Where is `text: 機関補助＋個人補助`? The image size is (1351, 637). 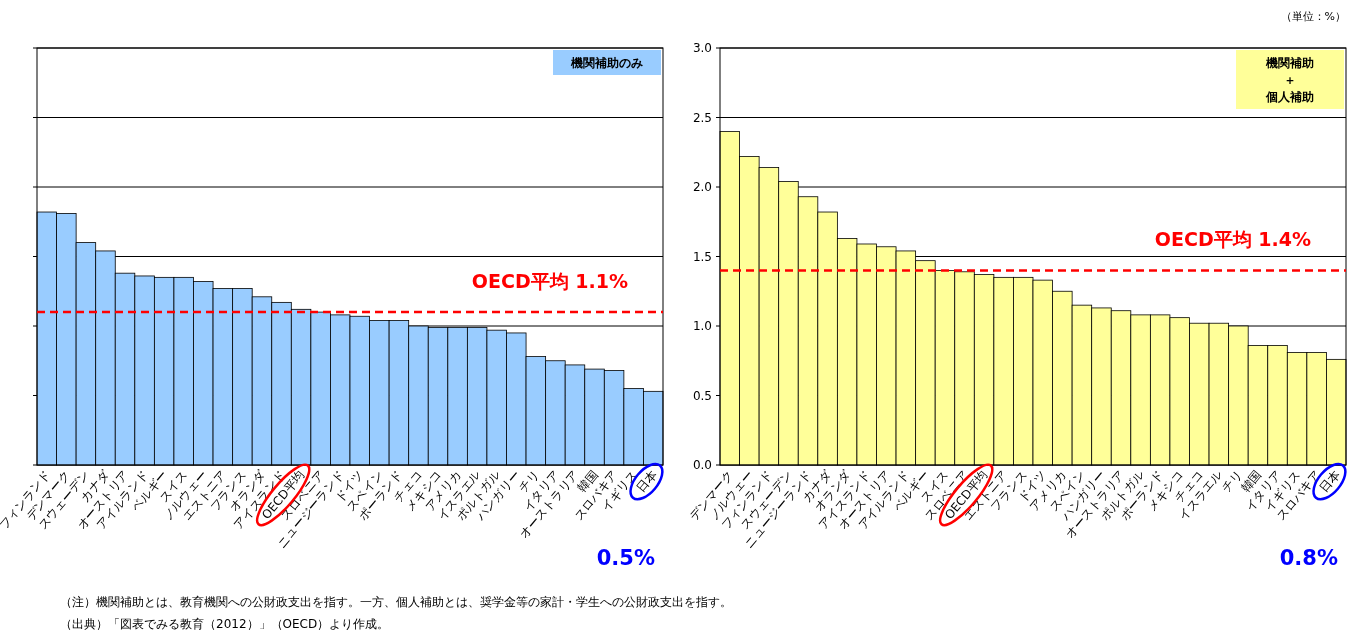 text: 機関補助＋個人補助 is located at coordinates (1289, 80).